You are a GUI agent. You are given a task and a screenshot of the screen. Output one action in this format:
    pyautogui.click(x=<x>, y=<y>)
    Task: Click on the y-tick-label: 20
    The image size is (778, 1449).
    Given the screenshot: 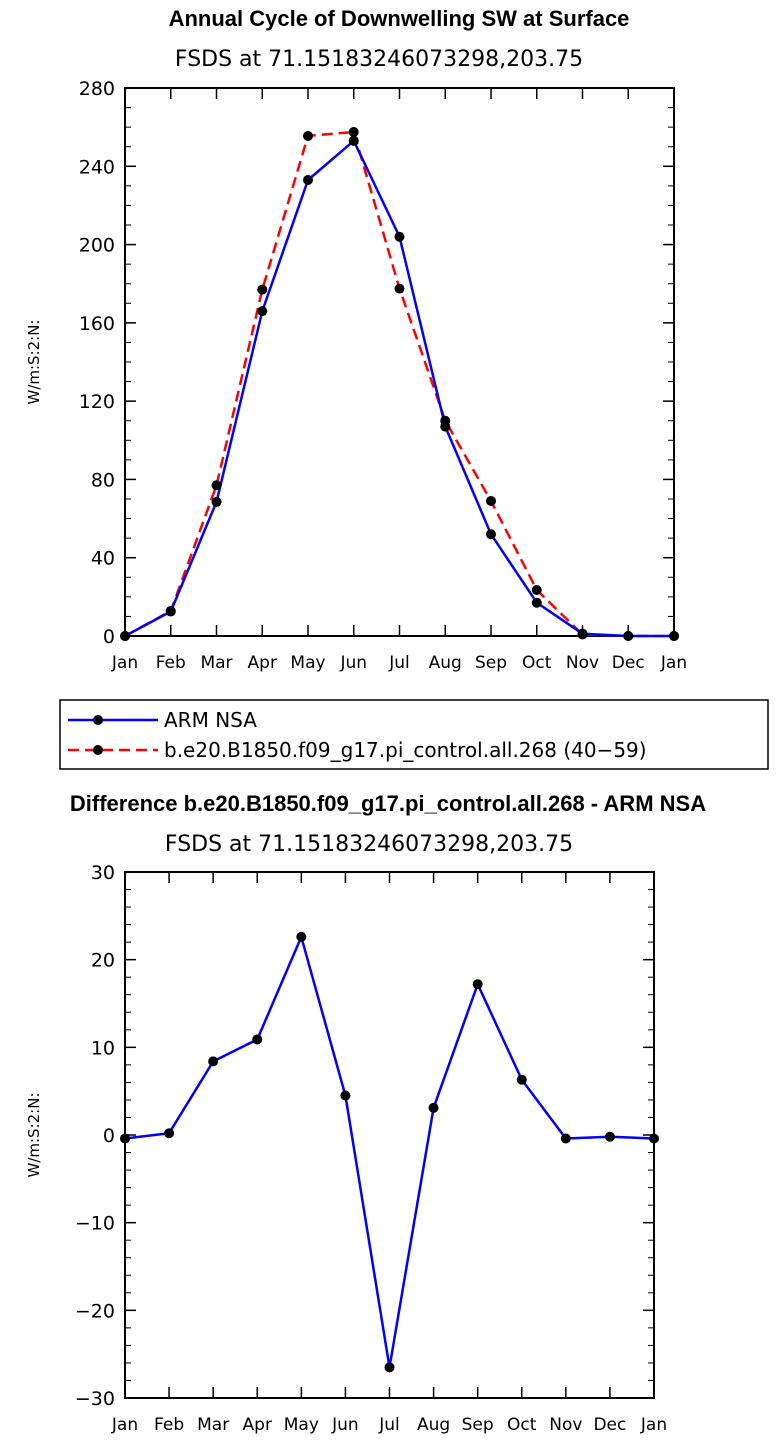 What is the action you would take?
    pyautogui.click(x=103, y=961)
    